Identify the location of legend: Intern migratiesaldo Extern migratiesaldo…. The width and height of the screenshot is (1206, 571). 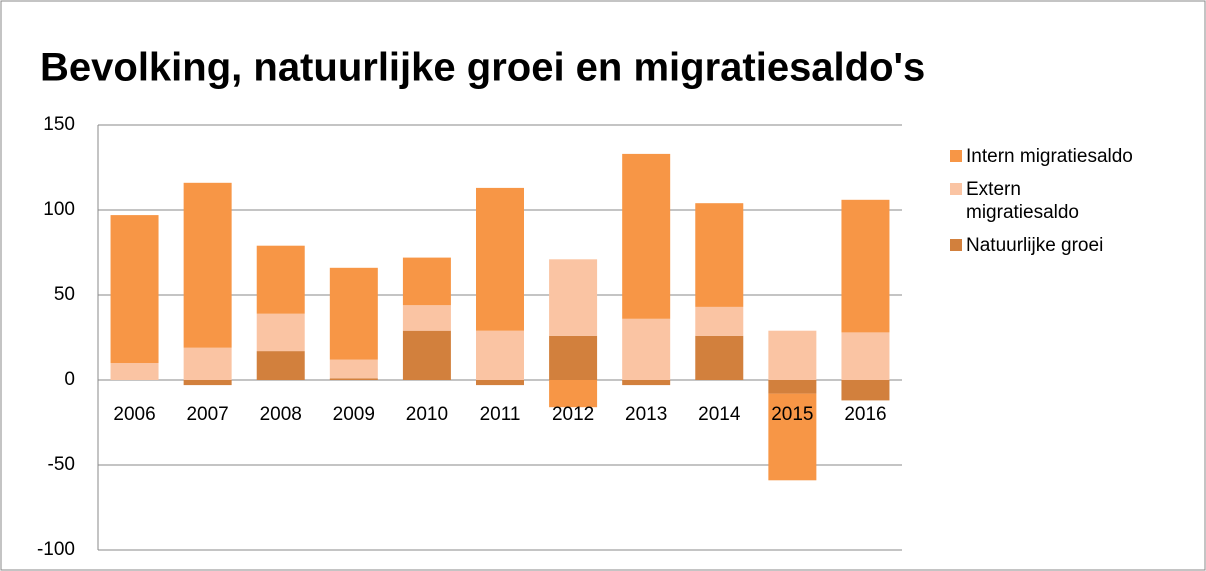
(1075, 206).